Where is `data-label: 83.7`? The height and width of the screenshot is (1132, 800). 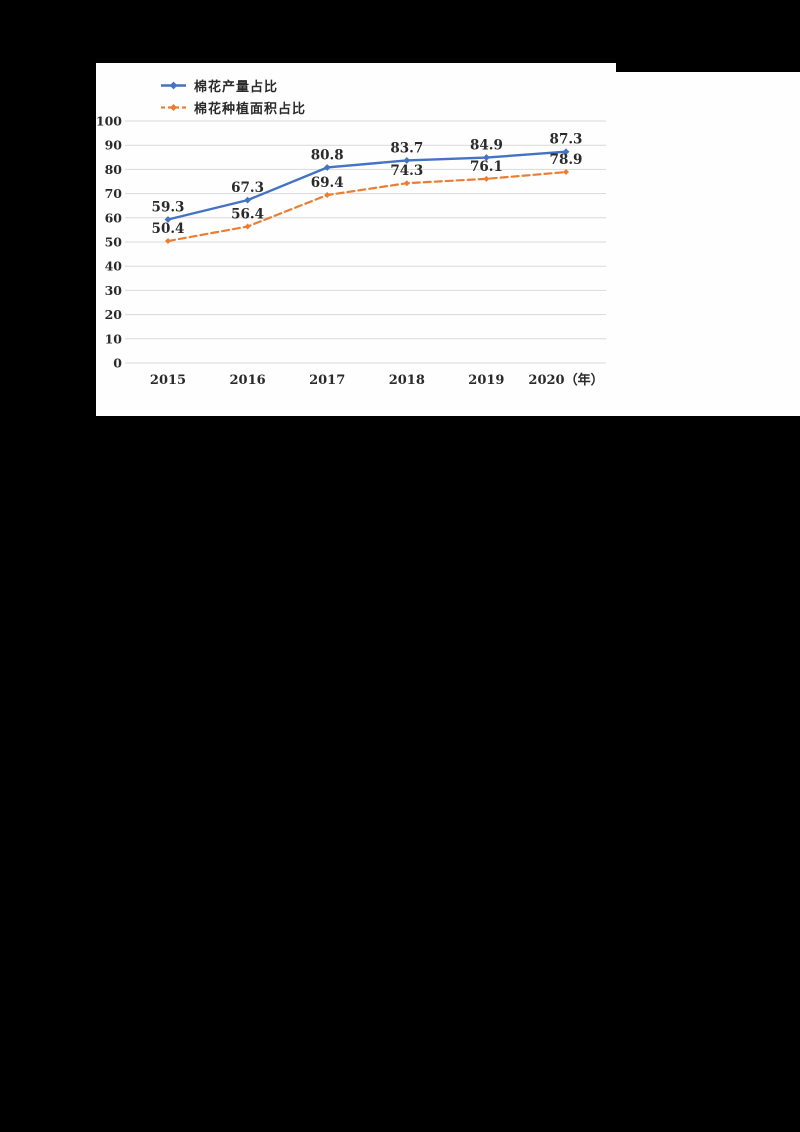
data-label: 83.7 is located at coordinates (406, 148).